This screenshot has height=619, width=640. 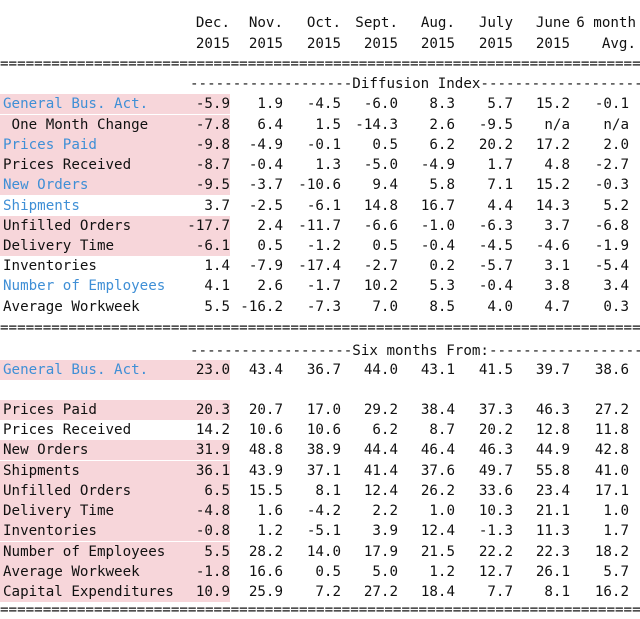 I want to click on row-value: 5.8, so click(x=442, y=185).